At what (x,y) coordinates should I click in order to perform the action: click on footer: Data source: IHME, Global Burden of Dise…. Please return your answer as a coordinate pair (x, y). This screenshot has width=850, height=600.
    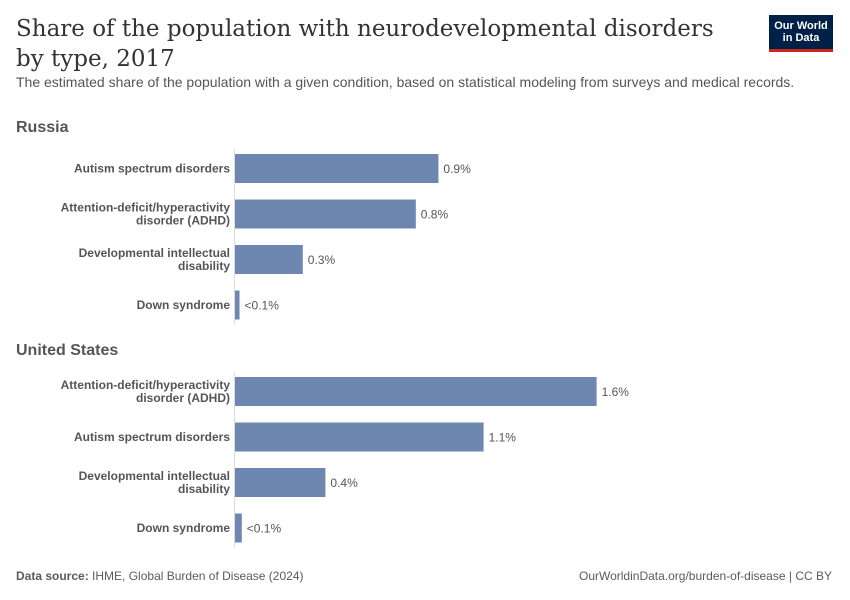
    Looking at the image, I should click on (424, 576).